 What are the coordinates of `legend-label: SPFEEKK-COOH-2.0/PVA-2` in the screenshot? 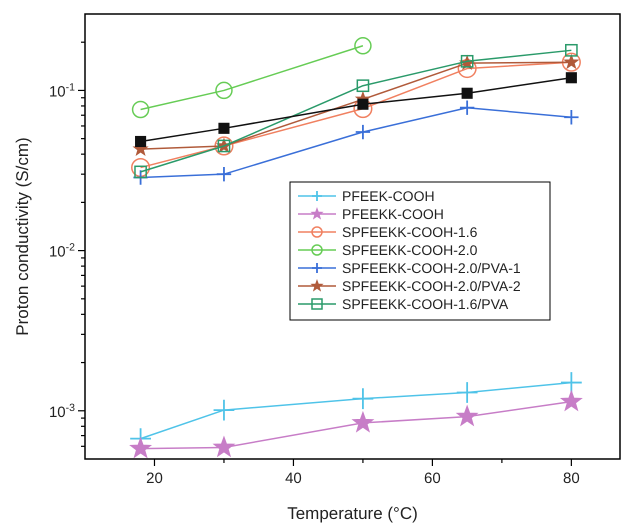 It's located at (431, 286).